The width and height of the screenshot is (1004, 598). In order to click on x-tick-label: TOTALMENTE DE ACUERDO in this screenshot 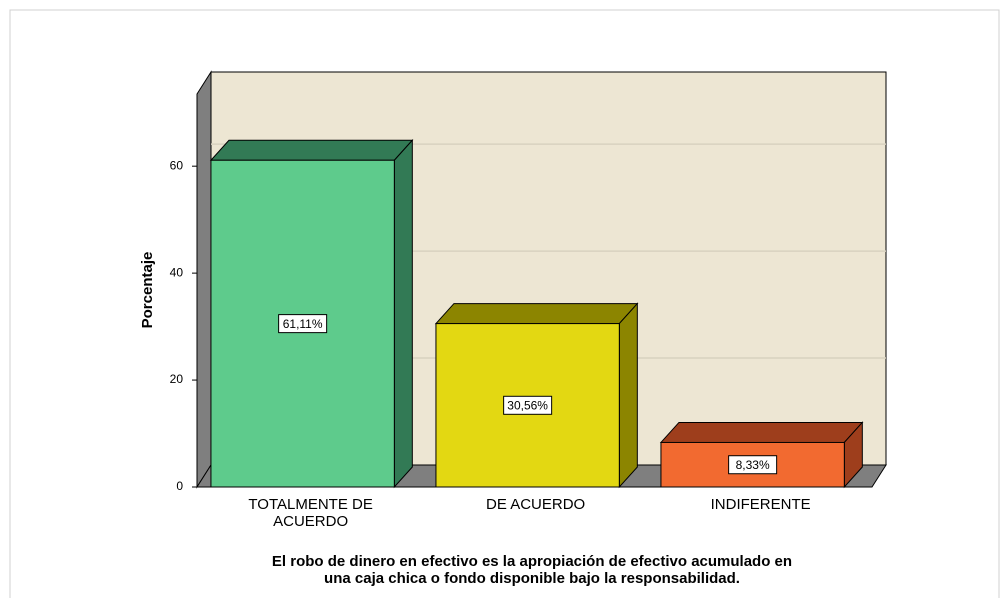, I will do `click(310, 513)`.